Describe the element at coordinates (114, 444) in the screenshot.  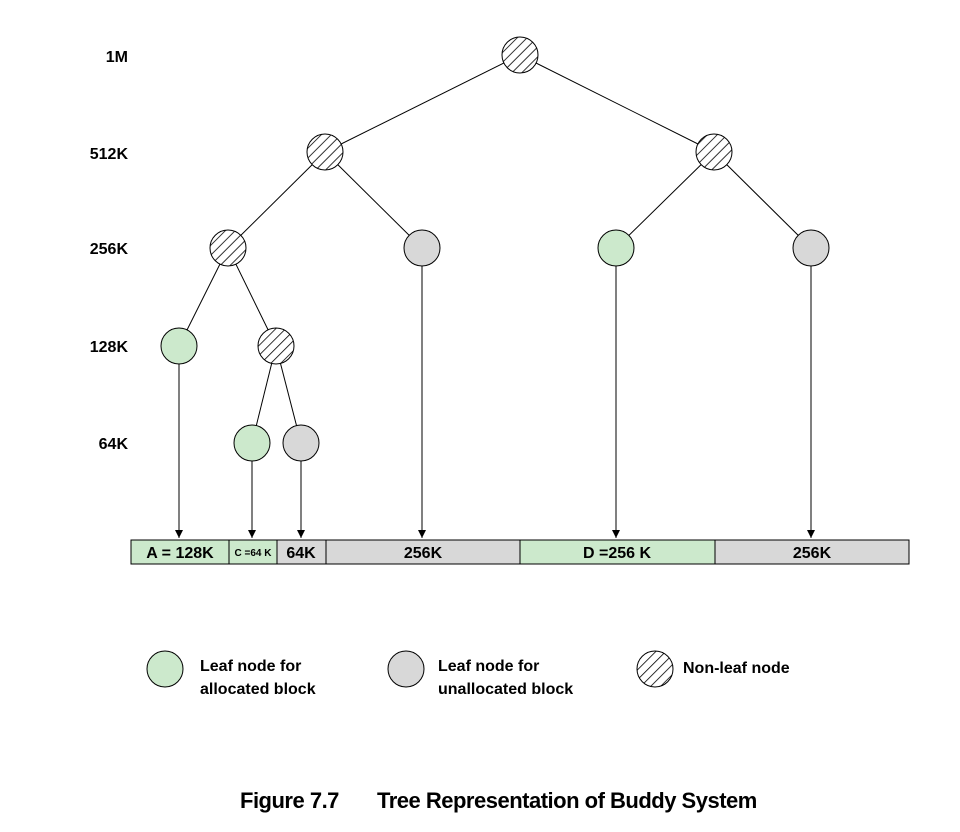
I see `level-label-64k: 64K` at that location.